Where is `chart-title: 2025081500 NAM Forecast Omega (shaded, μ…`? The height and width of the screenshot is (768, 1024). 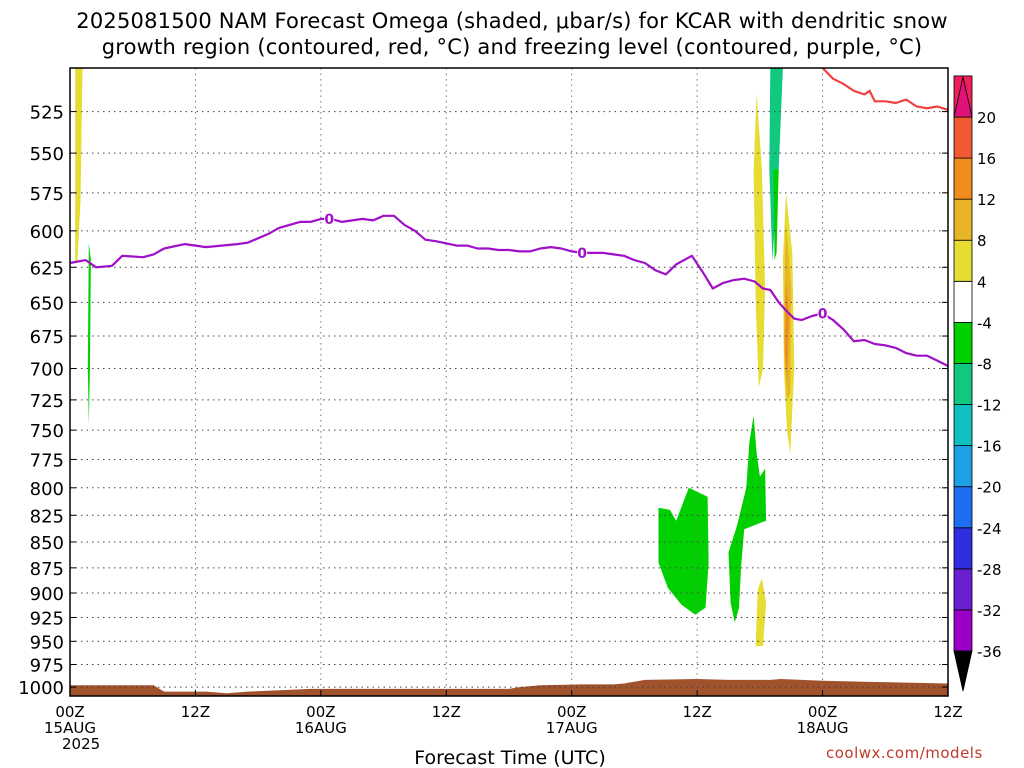 chart-title: 2025081500 NAM Forecast Omega (shaded, μ… is located at coordinates (512, 34).